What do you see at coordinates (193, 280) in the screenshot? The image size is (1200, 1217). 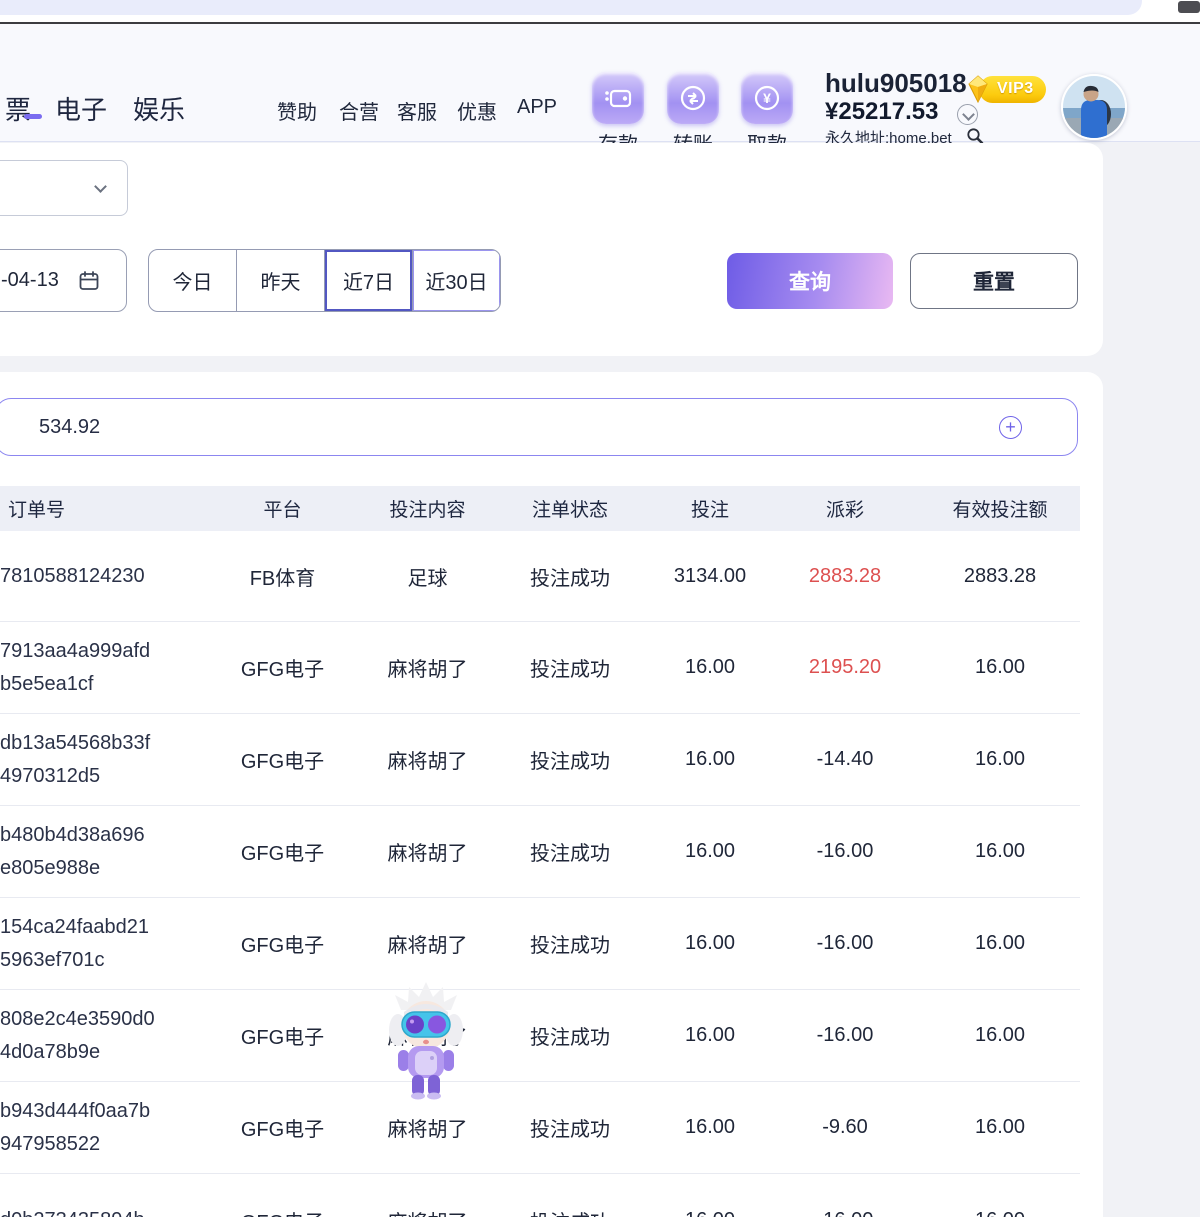 I see `range-today: 今日` at bounding box center [193, 280].